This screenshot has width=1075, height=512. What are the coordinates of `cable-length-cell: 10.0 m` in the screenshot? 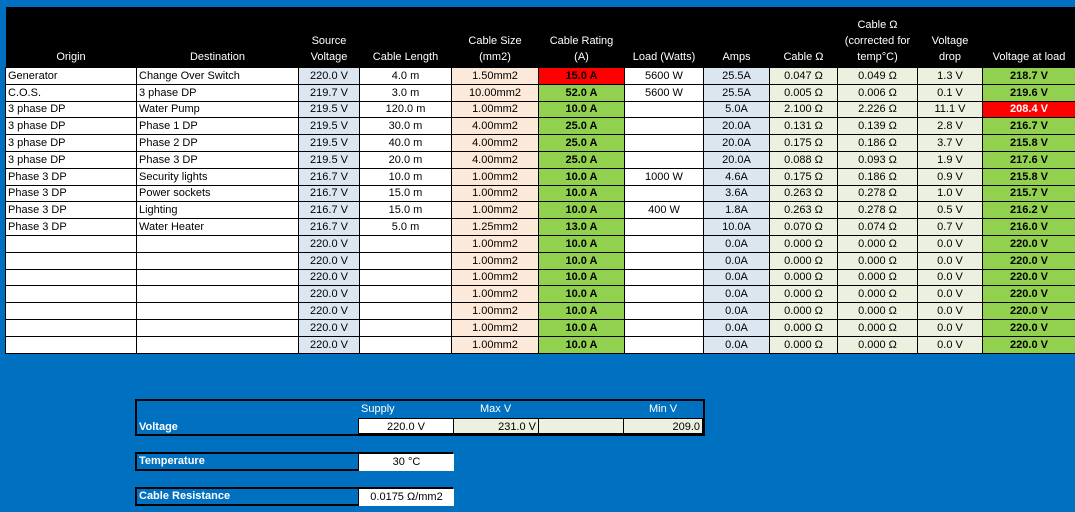 It's located at (405, 176).